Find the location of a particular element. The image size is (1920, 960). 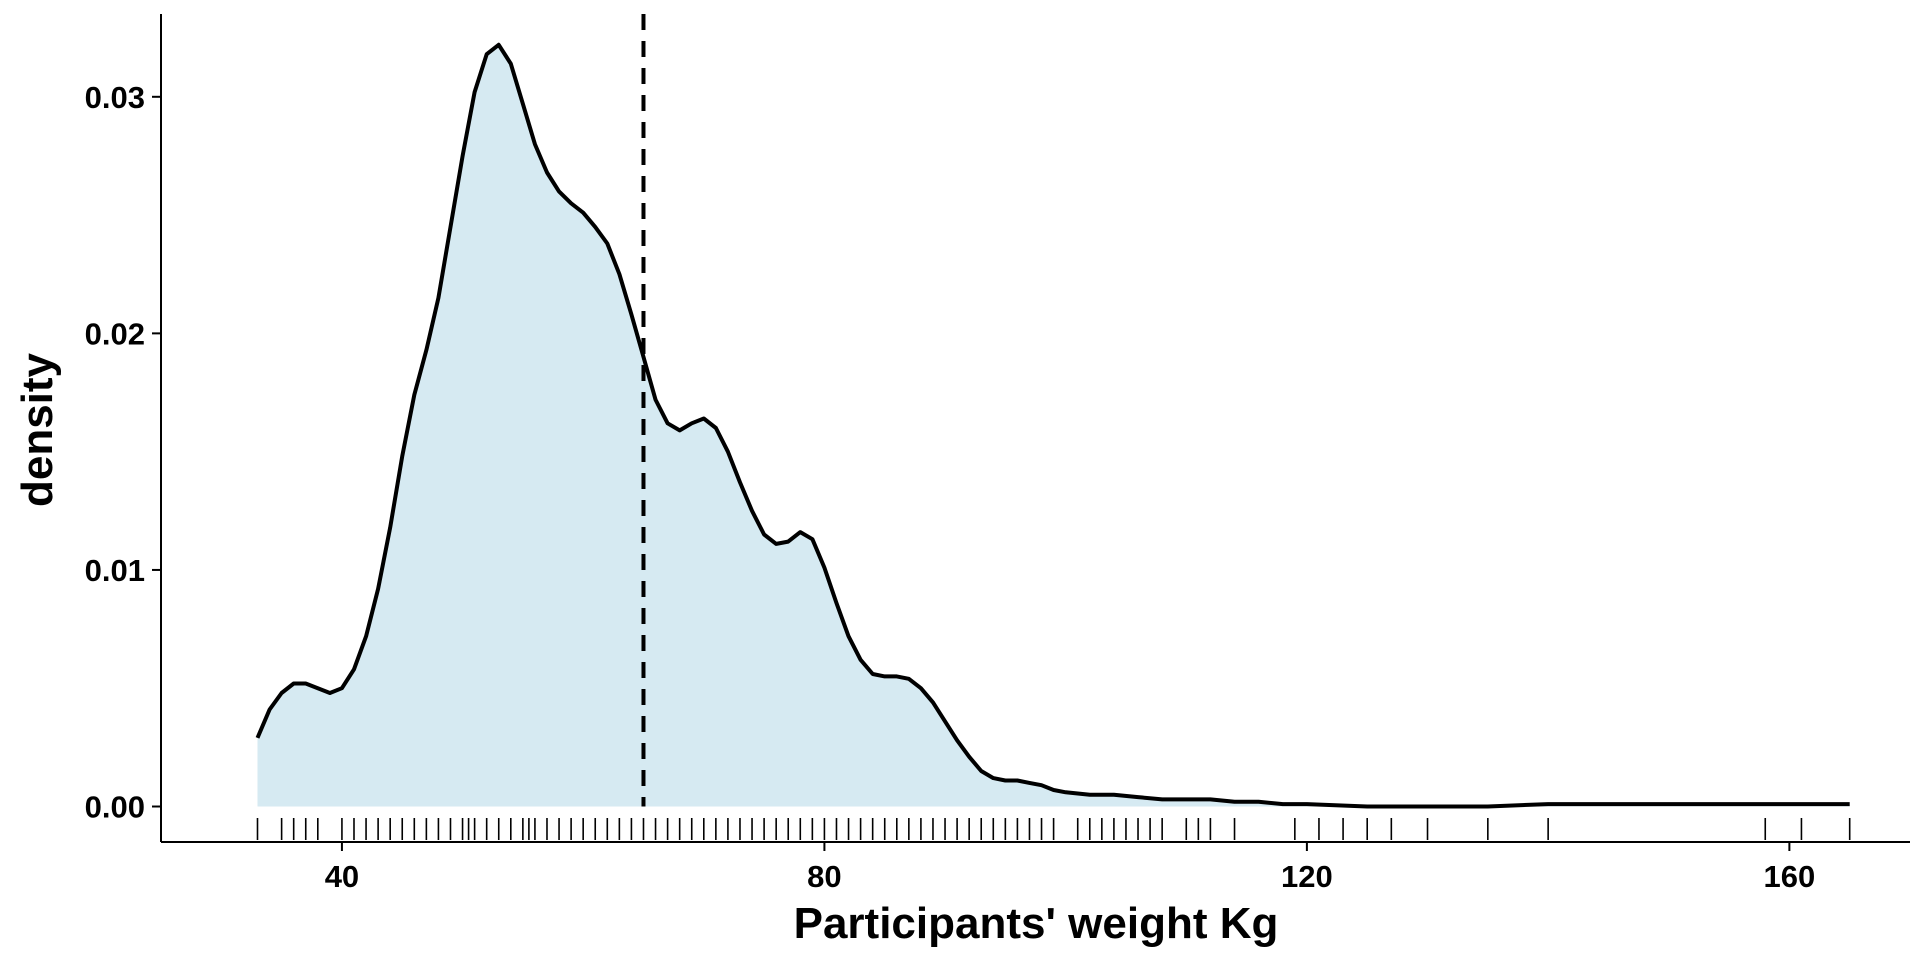

x-axis-title: Participants' weight Kg is located at coordinates (1036, 923).